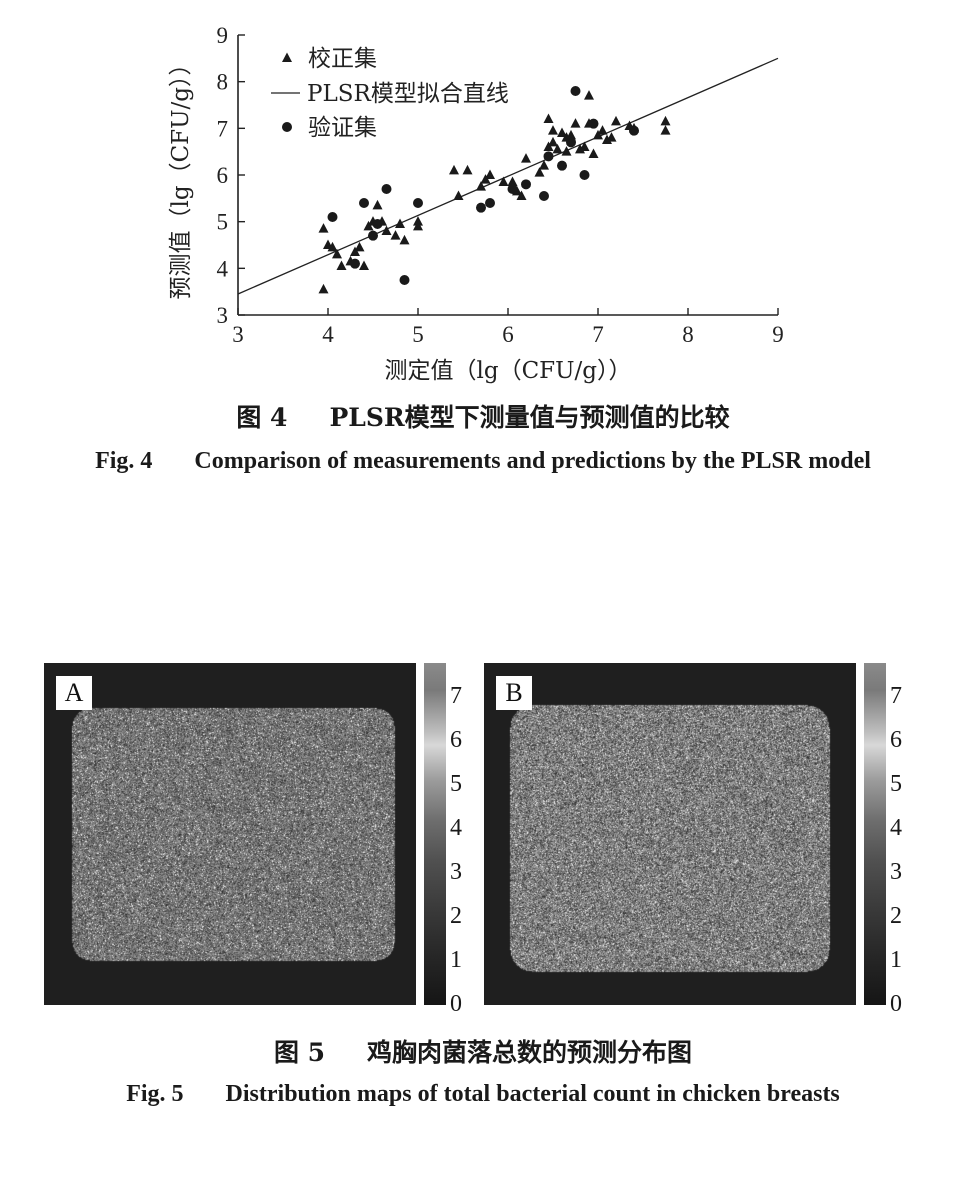  Describe the element at coordinates (223, 128) in the screenshot. I see `y-tick-label: 7` at that location.